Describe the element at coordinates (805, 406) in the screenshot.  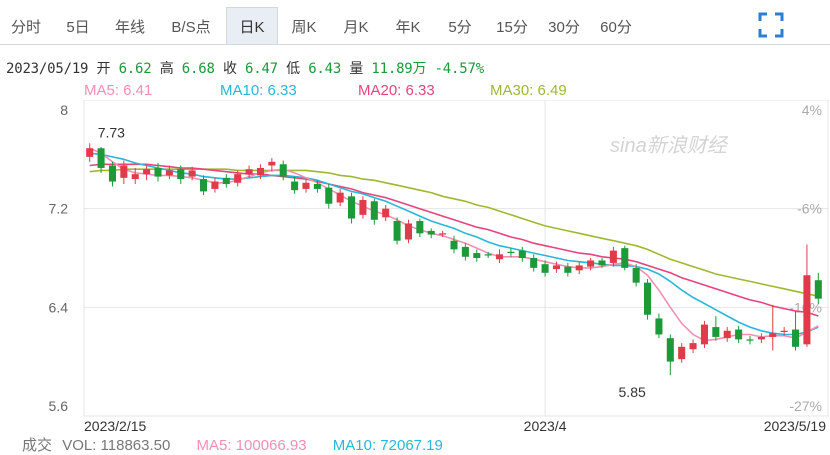
I see `right-tick-label: -27%` at that location.